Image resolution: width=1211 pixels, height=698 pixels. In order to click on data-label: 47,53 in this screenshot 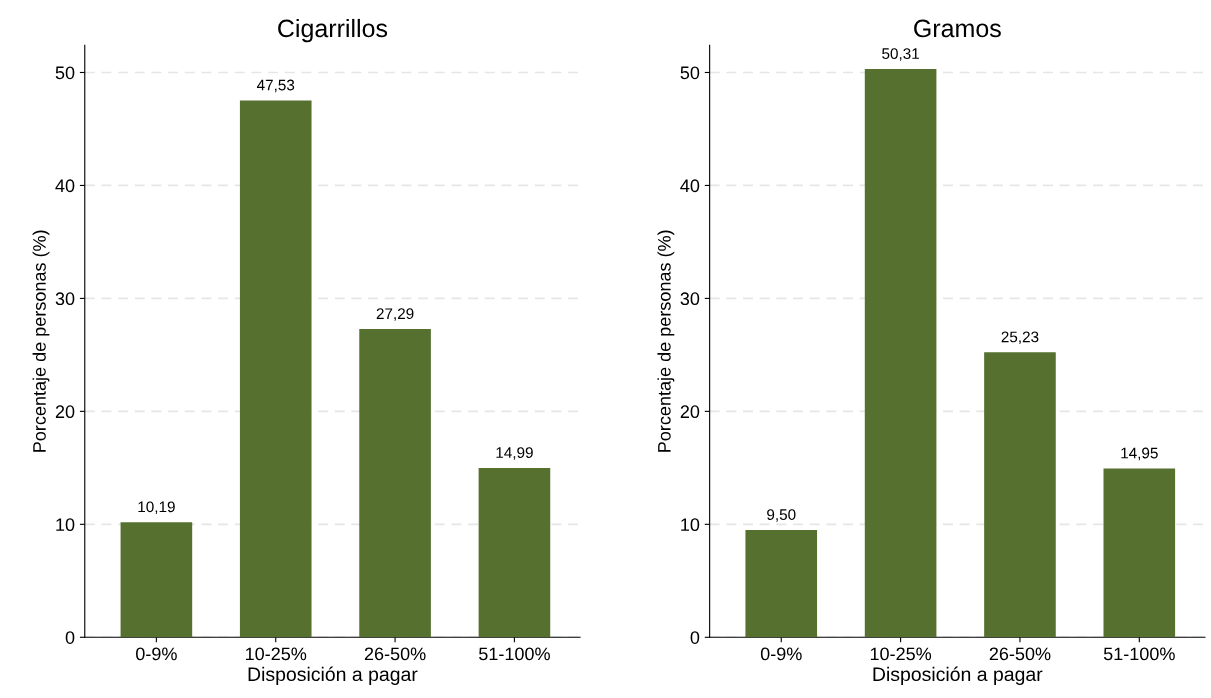, I will do `click(275, 86)`.